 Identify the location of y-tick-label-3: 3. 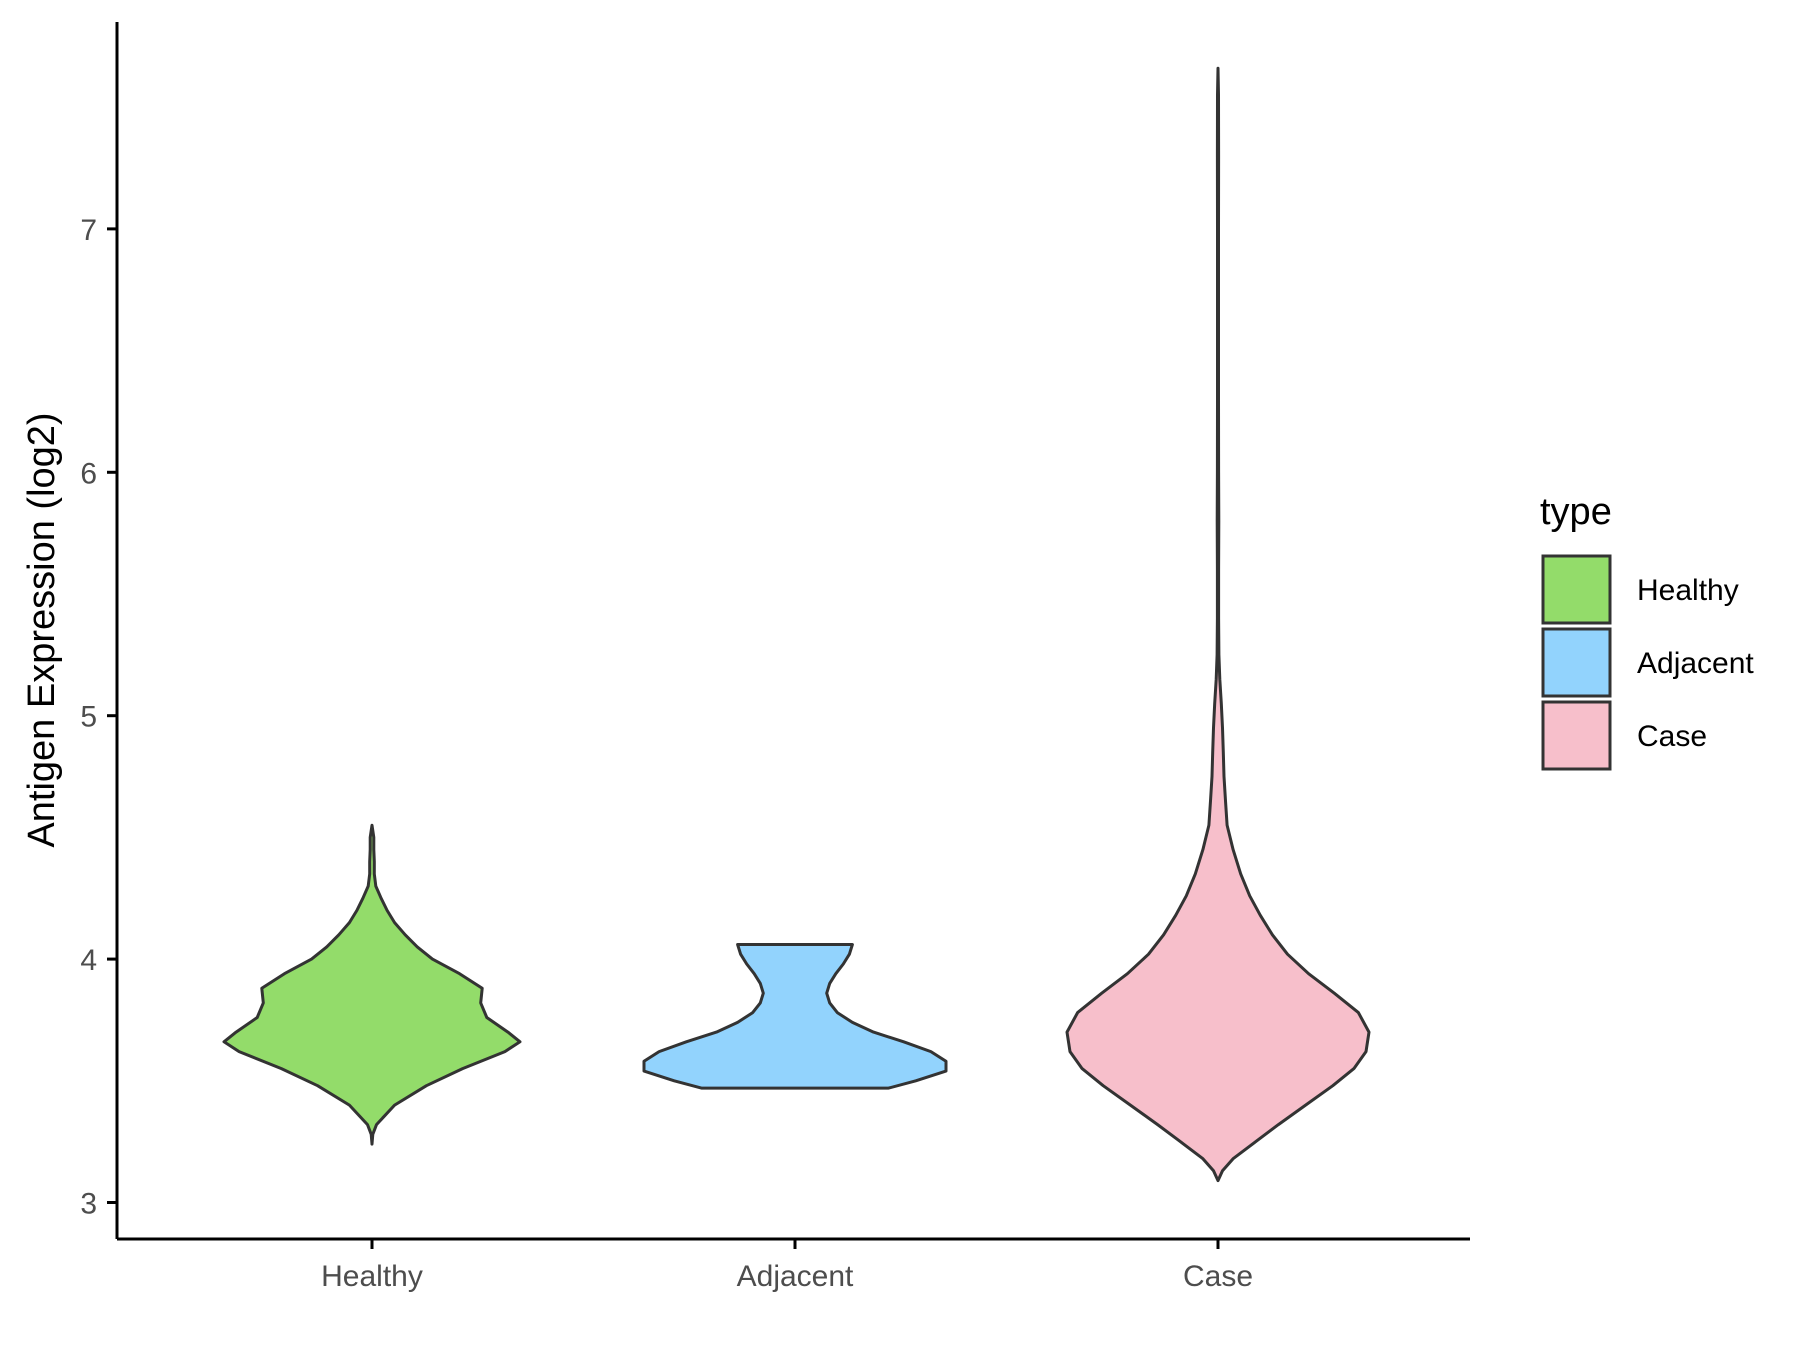
(88, 1203).